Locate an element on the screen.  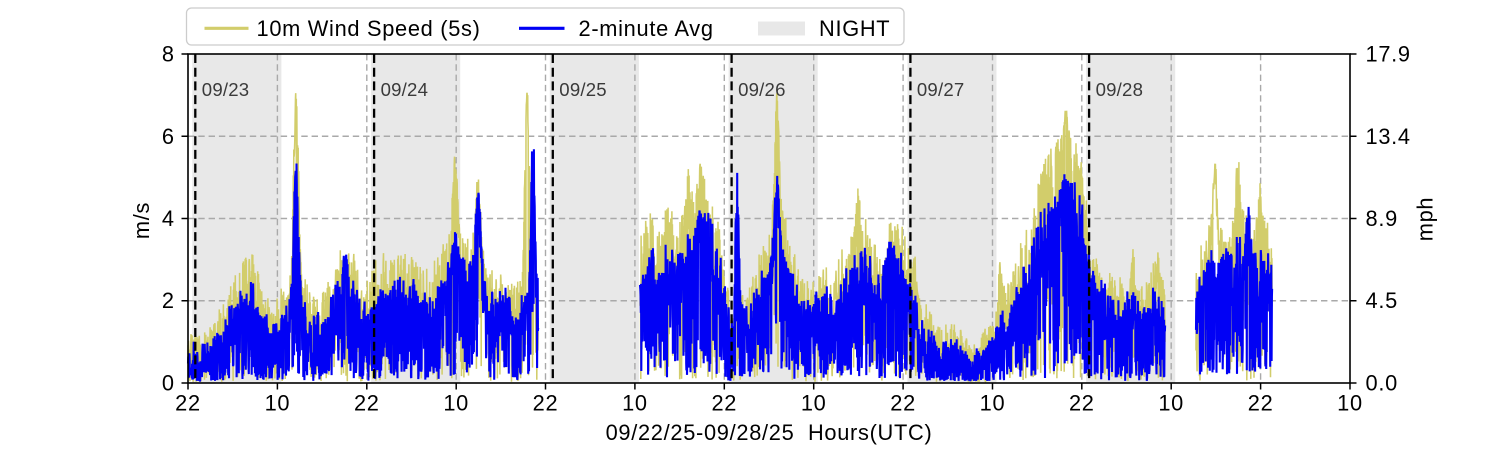
svg-text: 09/26 is located at coordinates (762, 89).